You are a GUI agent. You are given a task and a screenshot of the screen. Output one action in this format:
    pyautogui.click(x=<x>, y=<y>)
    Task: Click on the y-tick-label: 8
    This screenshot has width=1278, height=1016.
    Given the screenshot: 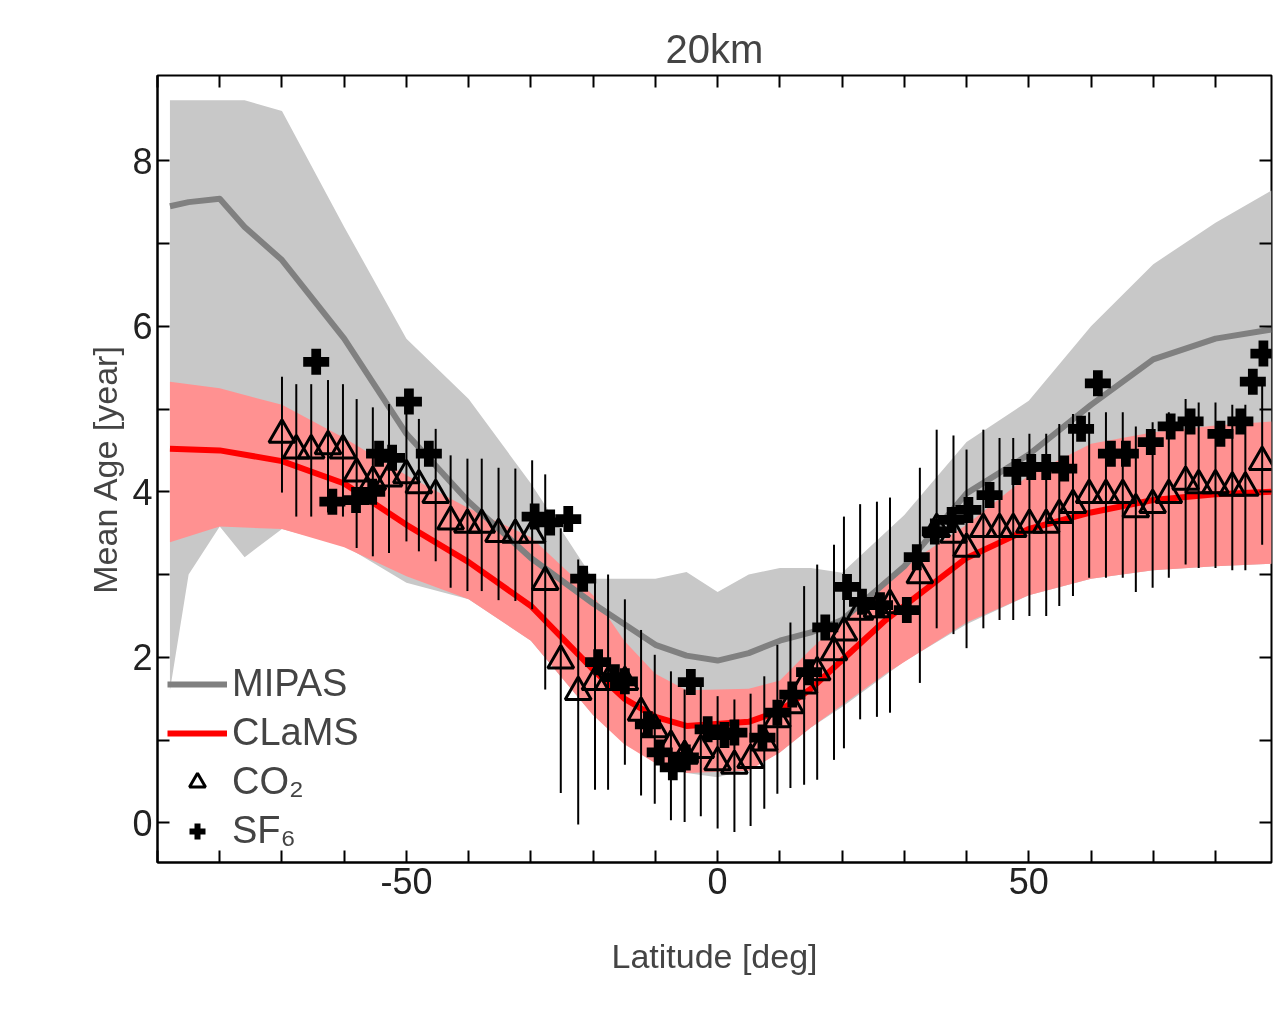 What is the action you would take?
    pyautogui.click(x=142, y=161)
    